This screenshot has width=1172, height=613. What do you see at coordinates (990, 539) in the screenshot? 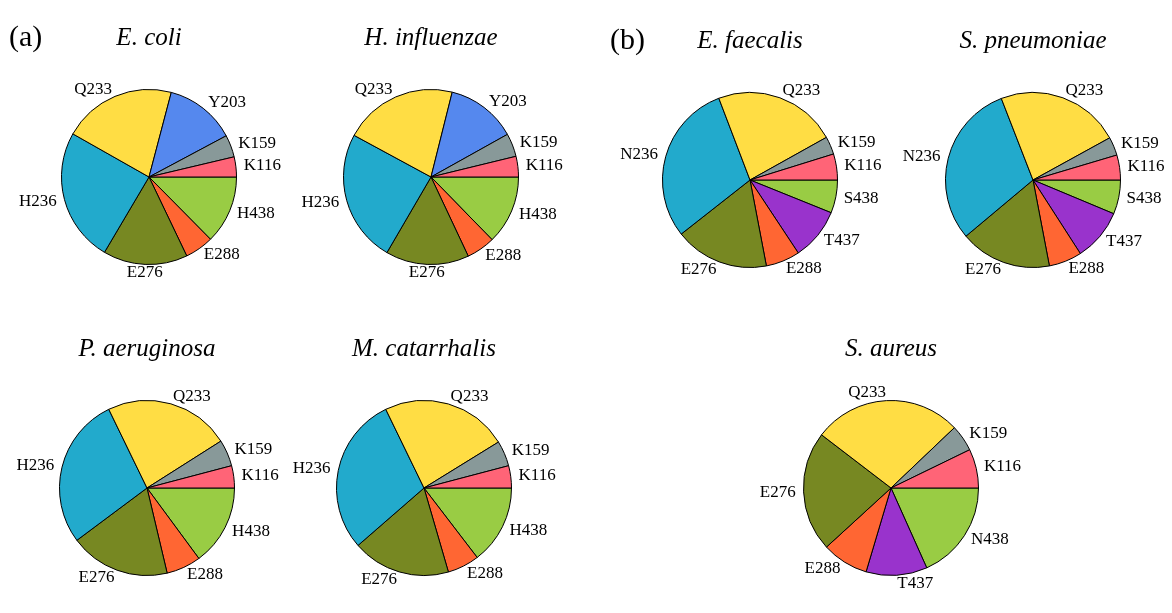
I see `slice-label: N438` at bounding box center [990, 539].